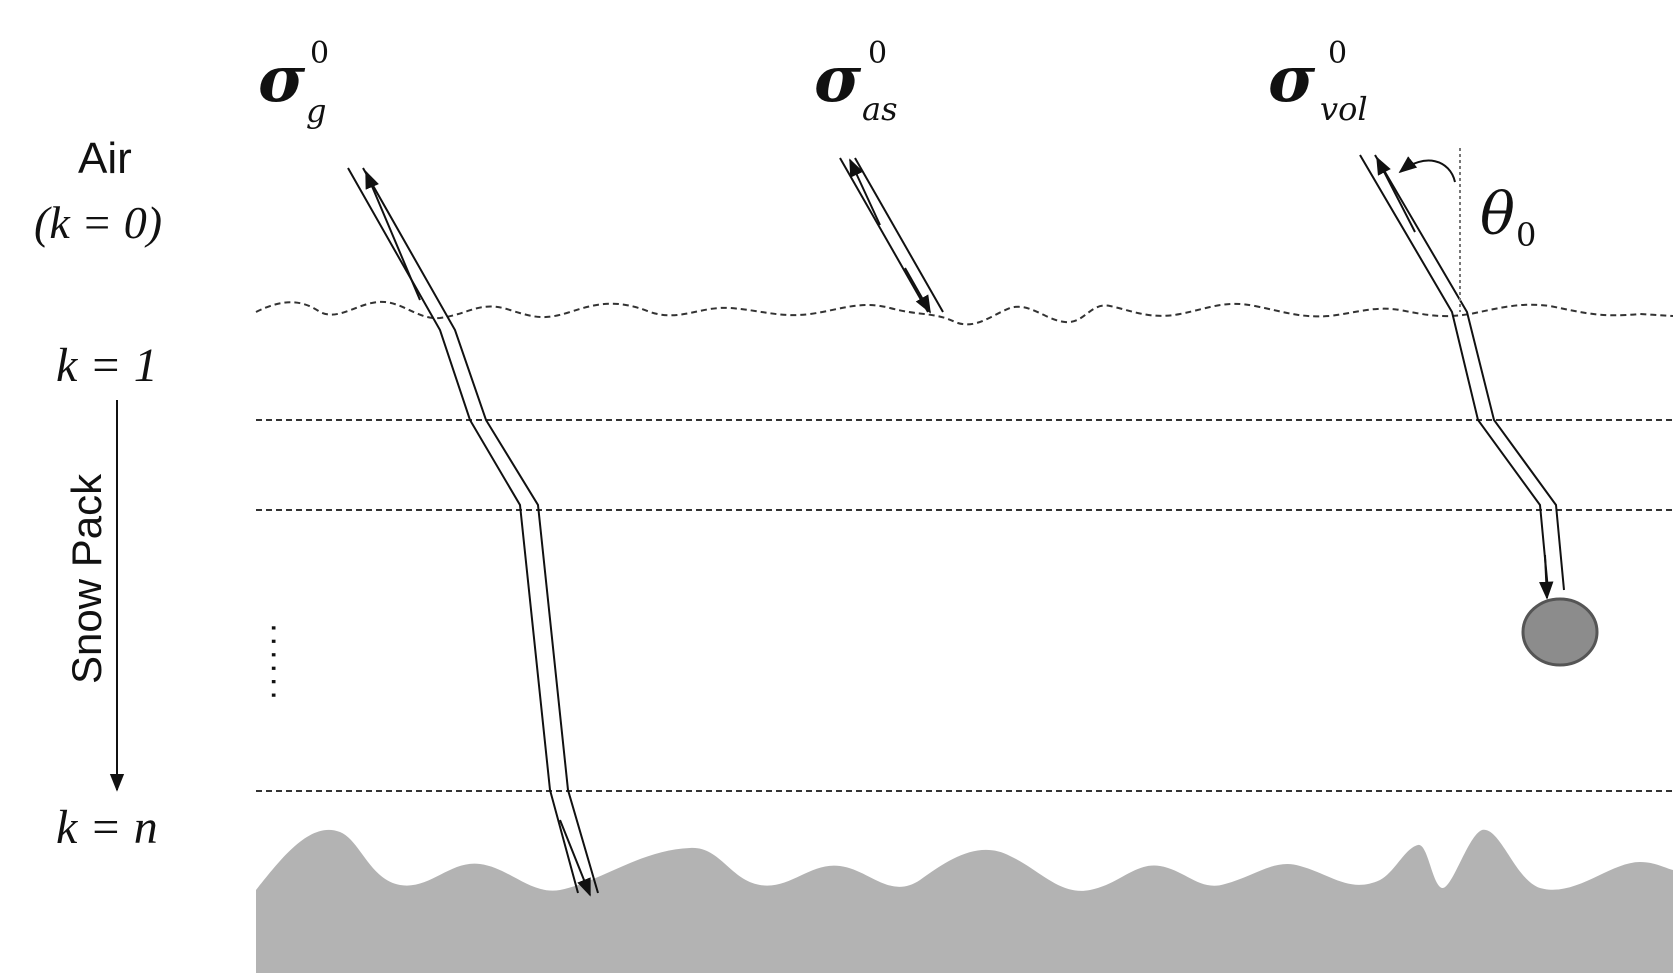  Describe the element at coordinates (294, 83) in the screenshot. I see `ground-backscatter-symbol: σ 0 g` at that location.